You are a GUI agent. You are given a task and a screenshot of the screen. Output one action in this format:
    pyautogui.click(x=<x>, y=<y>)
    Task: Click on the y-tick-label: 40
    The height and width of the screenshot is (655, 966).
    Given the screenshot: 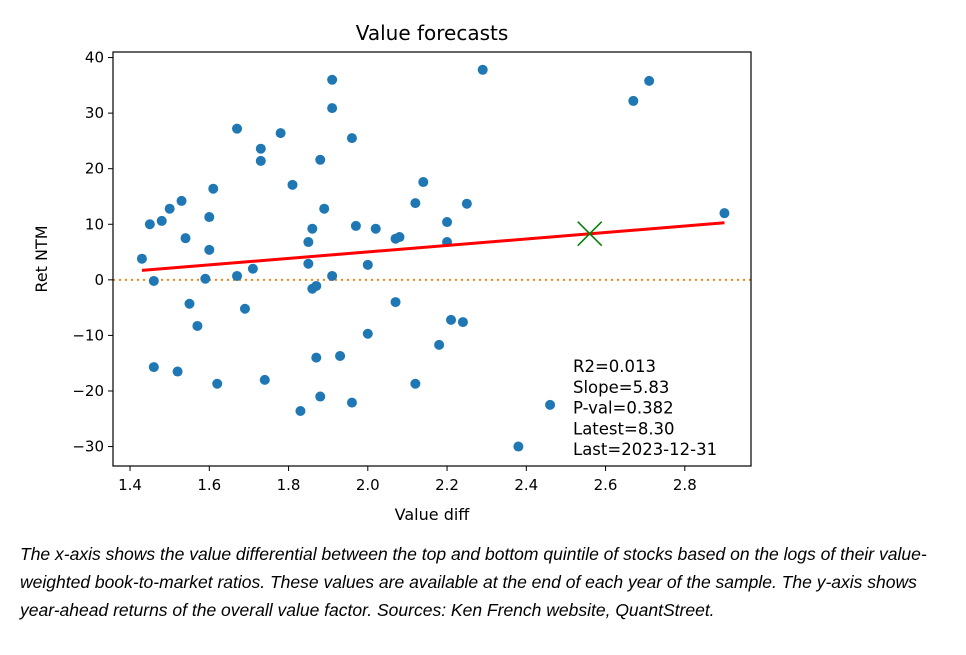 What is the action you would take?
    pyautogui.click(x=94, y=58)
    